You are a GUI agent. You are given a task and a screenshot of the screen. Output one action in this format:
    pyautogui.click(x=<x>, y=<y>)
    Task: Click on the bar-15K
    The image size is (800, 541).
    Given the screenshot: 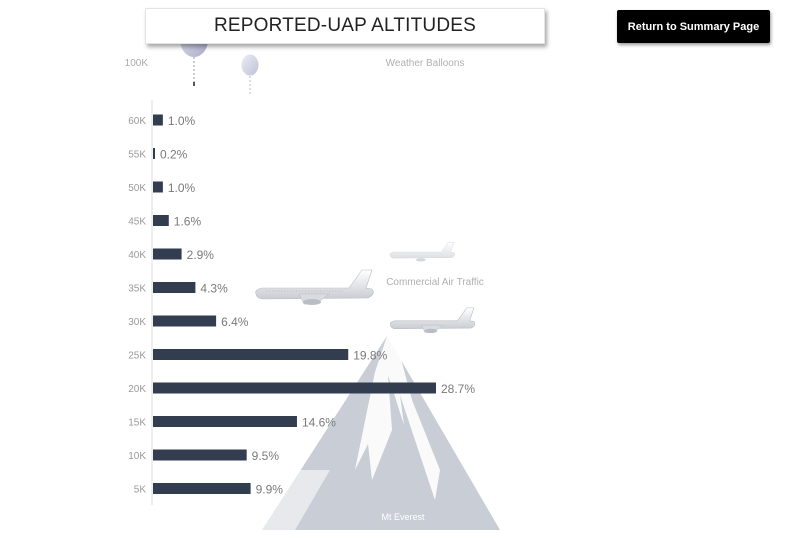 What is the action you would take?
    pyautogui.click(x=225, y=421)
    